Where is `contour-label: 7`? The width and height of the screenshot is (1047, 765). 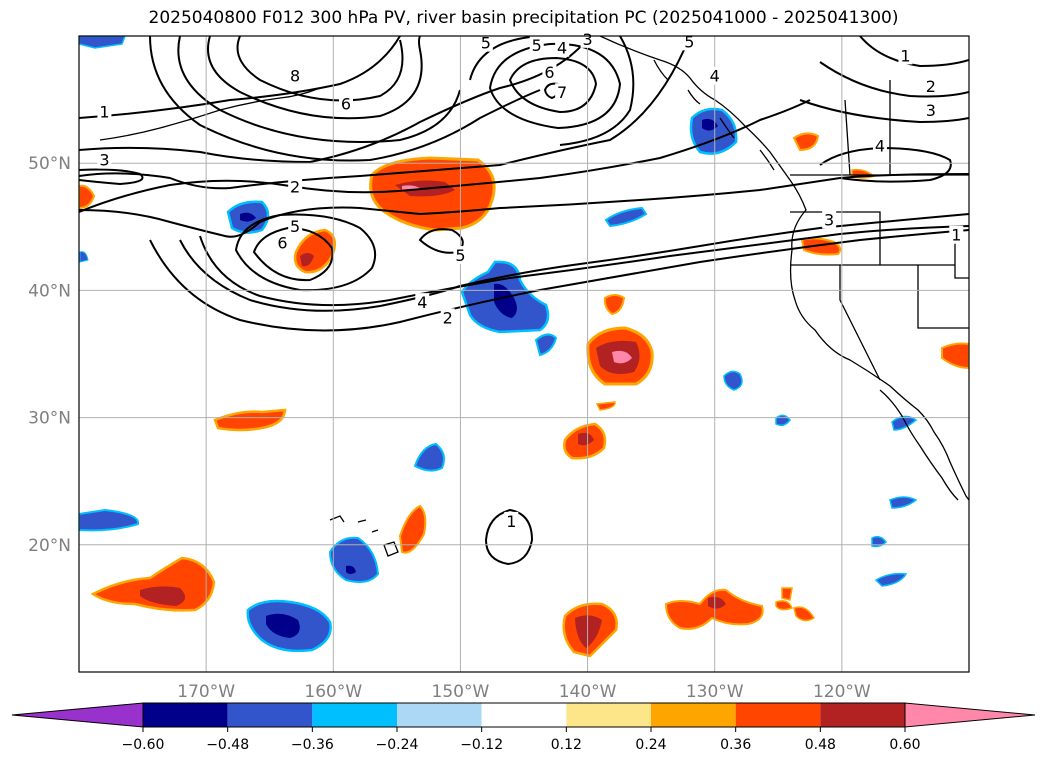
contour-label: 7 is located at coordinates (562, 92).